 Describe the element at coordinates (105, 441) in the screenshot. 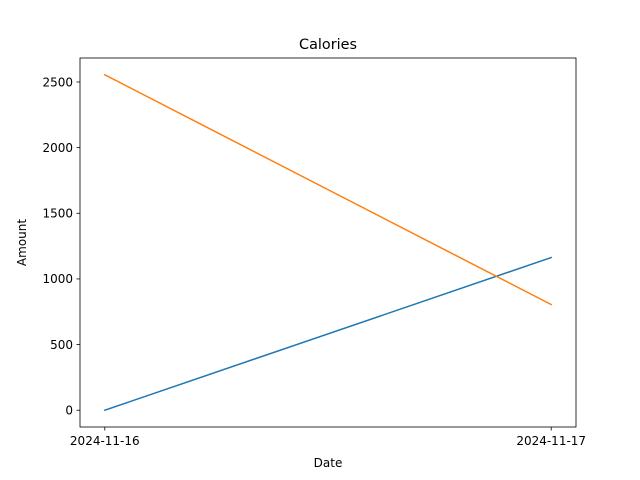

I see `x-tick-label: 2024-11-16` at that location.